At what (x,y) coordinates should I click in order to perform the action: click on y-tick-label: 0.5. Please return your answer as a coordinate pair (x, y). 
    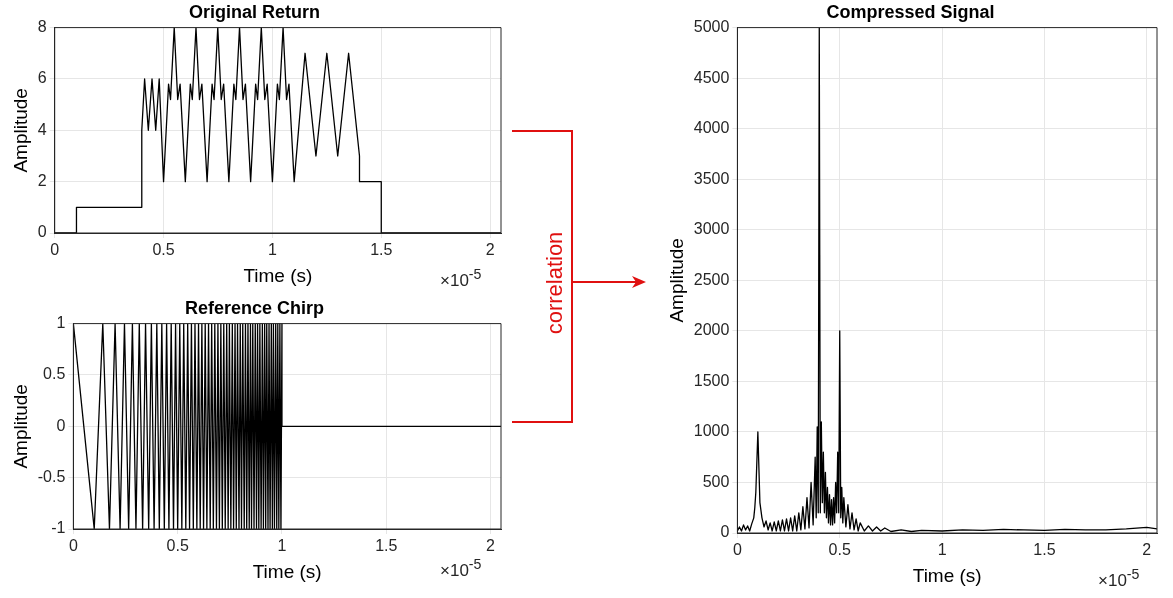
    Looking at the image, I should click on (54, 374).